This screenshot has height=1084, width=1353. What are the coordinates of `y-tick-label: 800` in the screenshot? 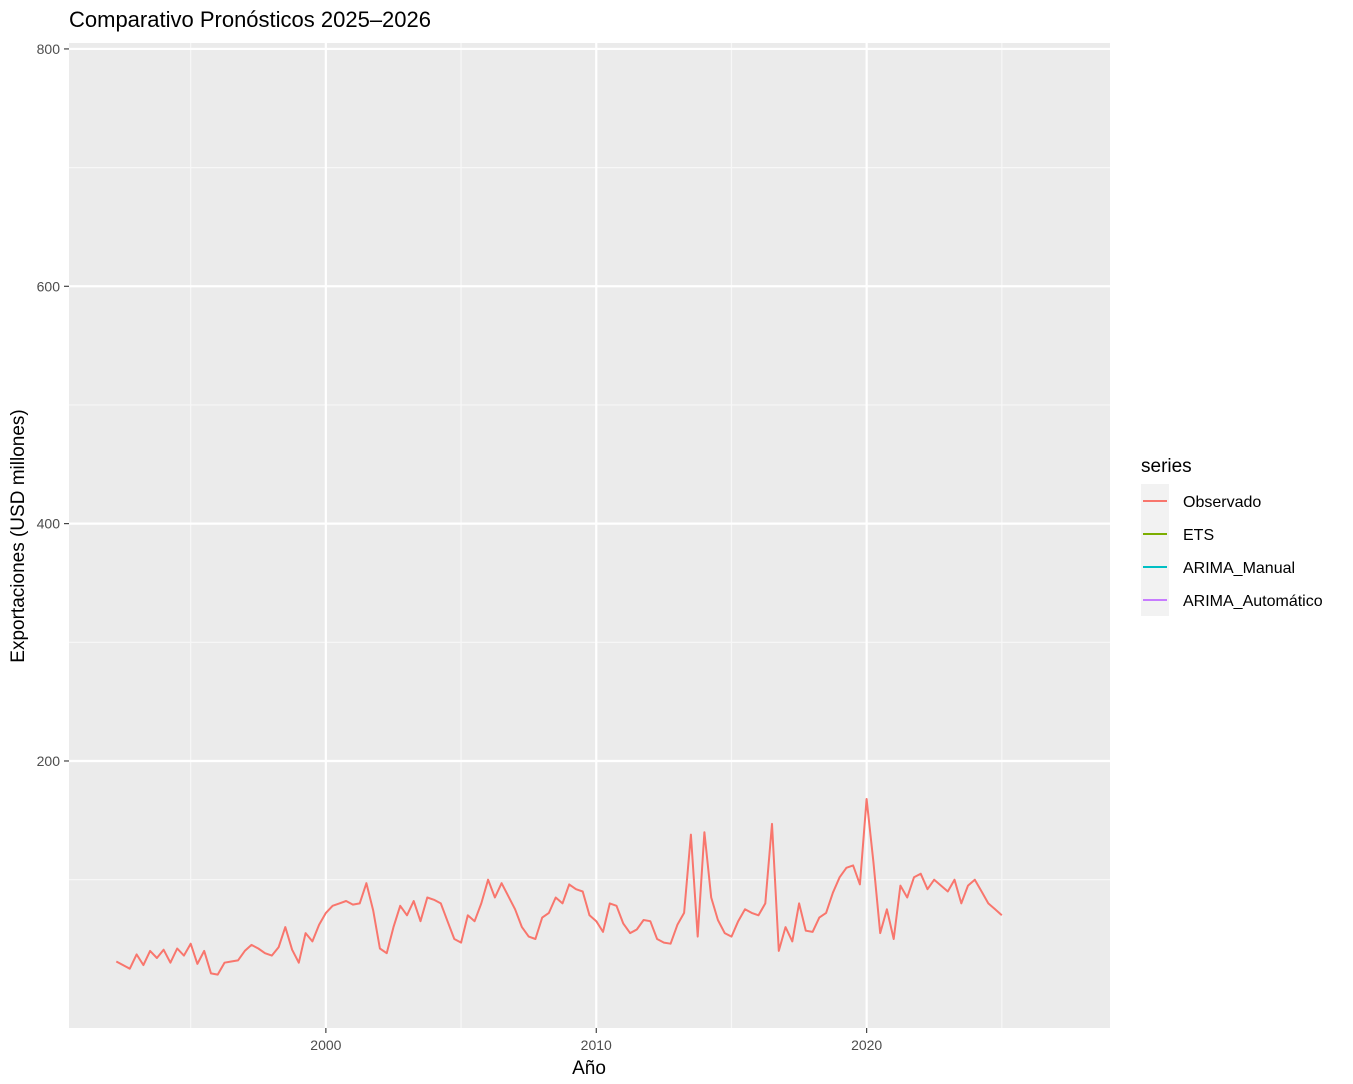 It's located at (49, 49).